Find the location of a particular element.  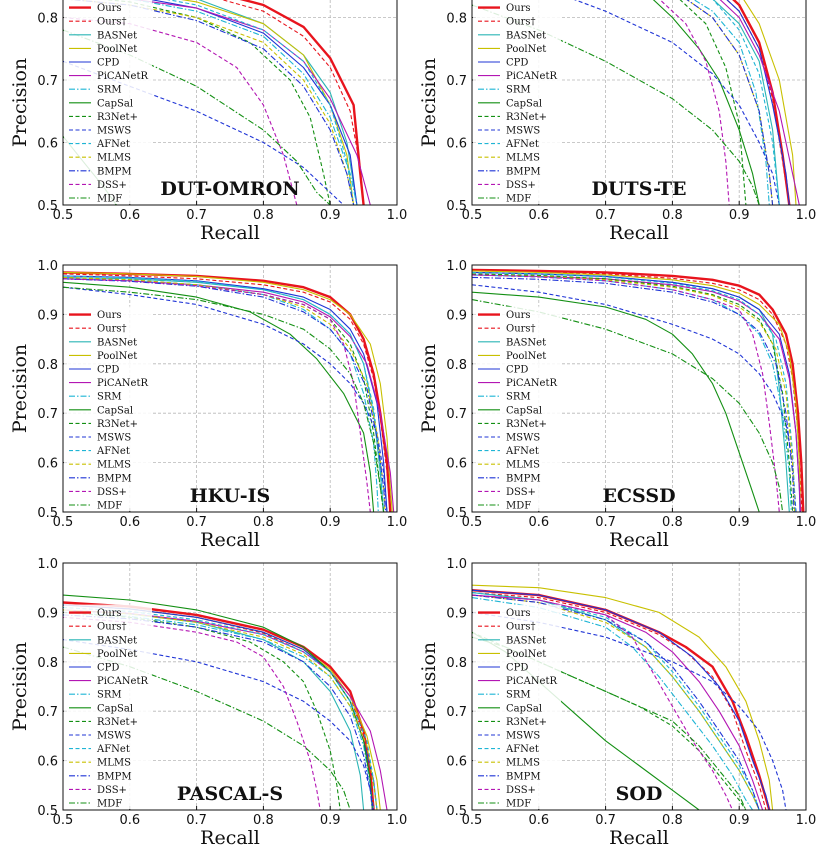

series-line-dss is located at coordinates (626, 393).